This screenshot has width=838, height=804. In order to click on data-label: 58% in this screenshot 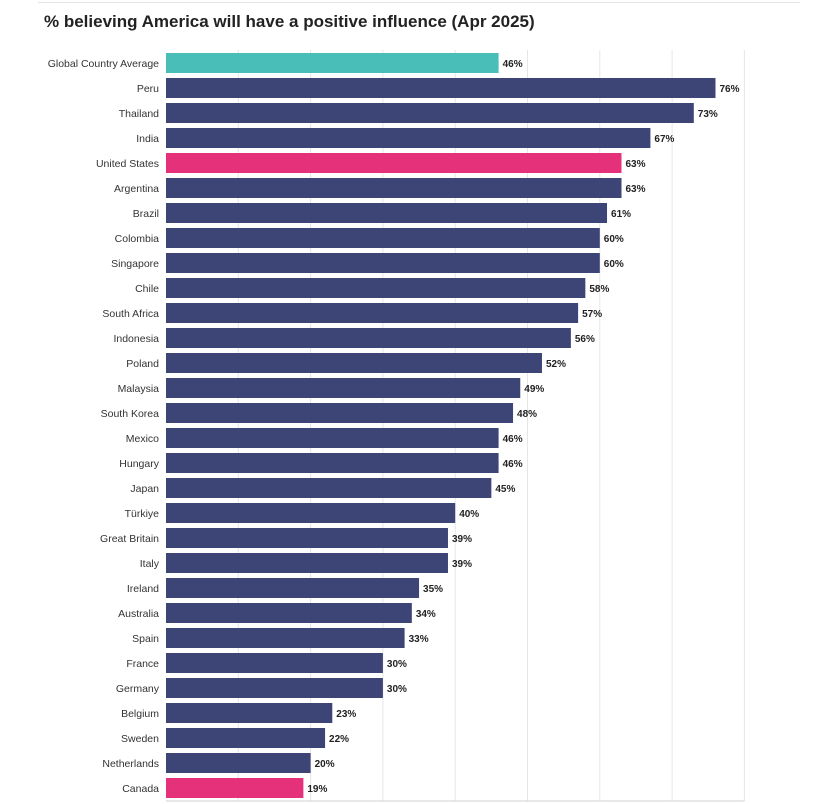, I will do `click(599, 289)`.